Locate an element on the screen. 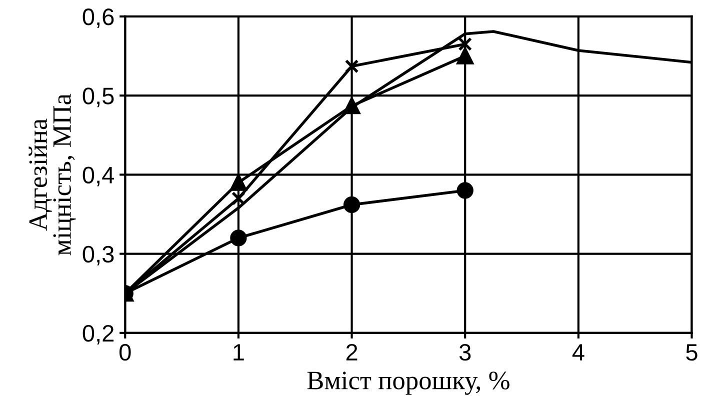  y-tick-label: 0,2 is located at coordinates (98, 334).